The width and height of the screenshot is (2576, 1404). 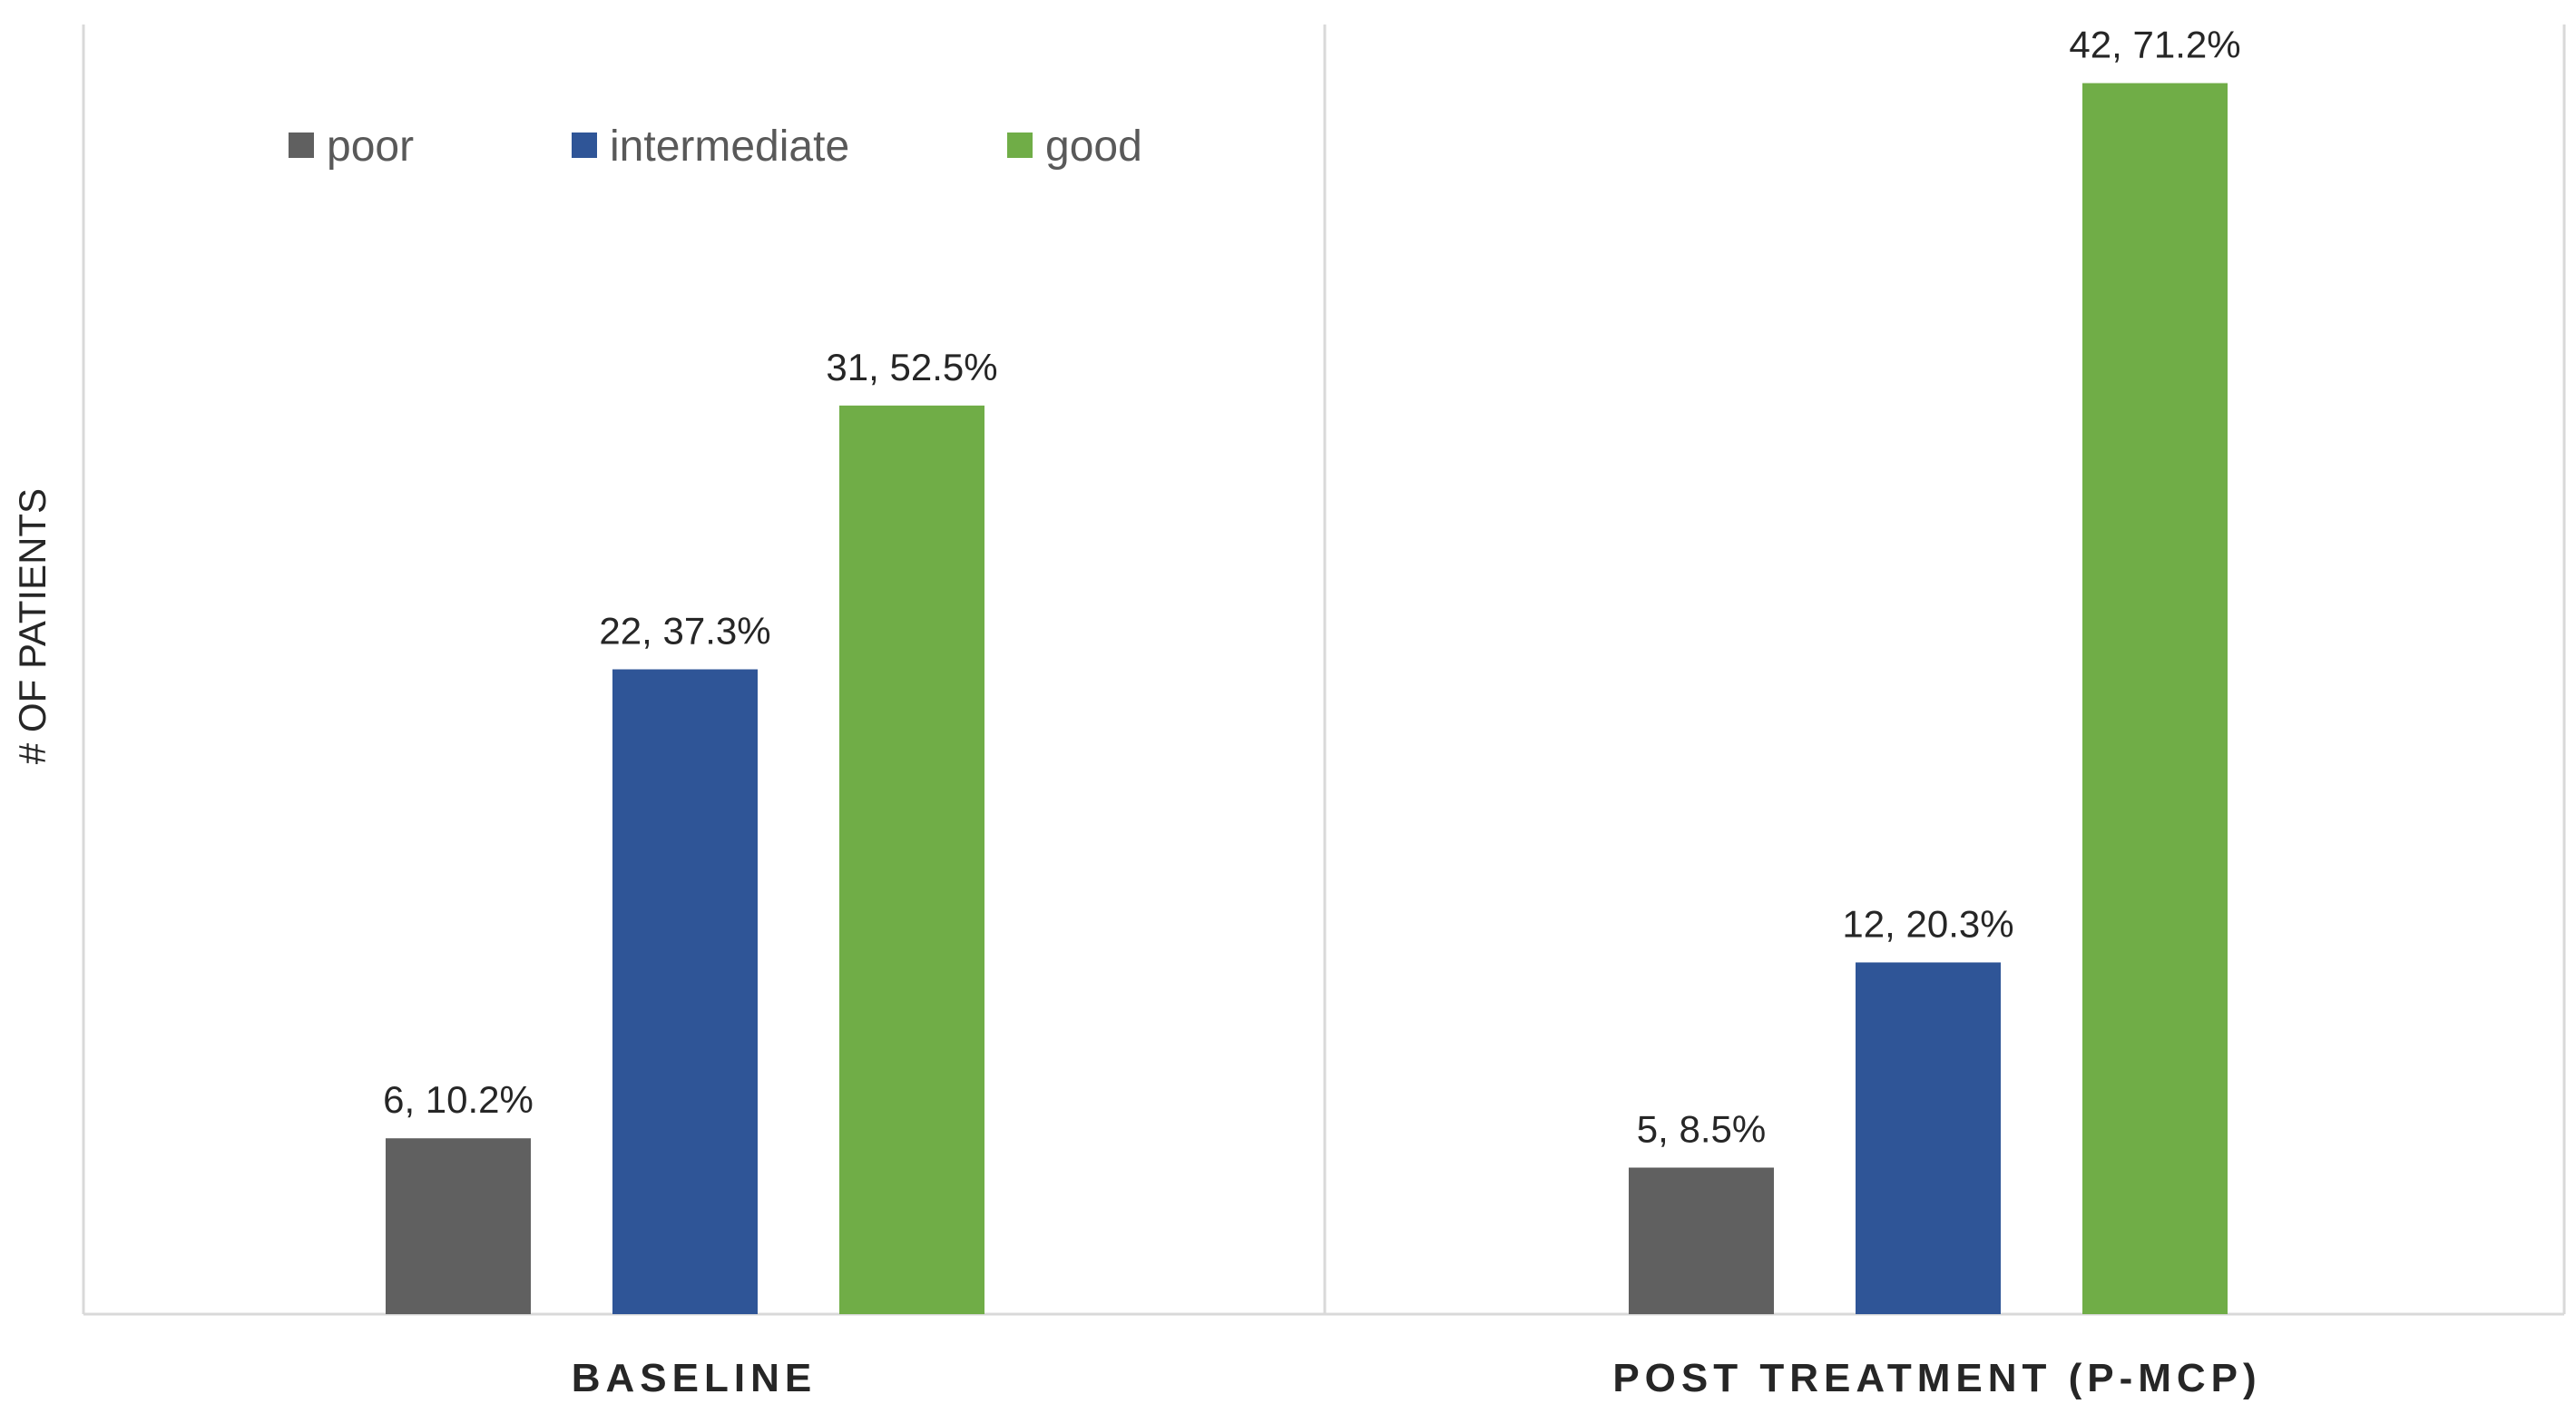 I want to click on legend-swatch-good, so click(x=1020, y=145).